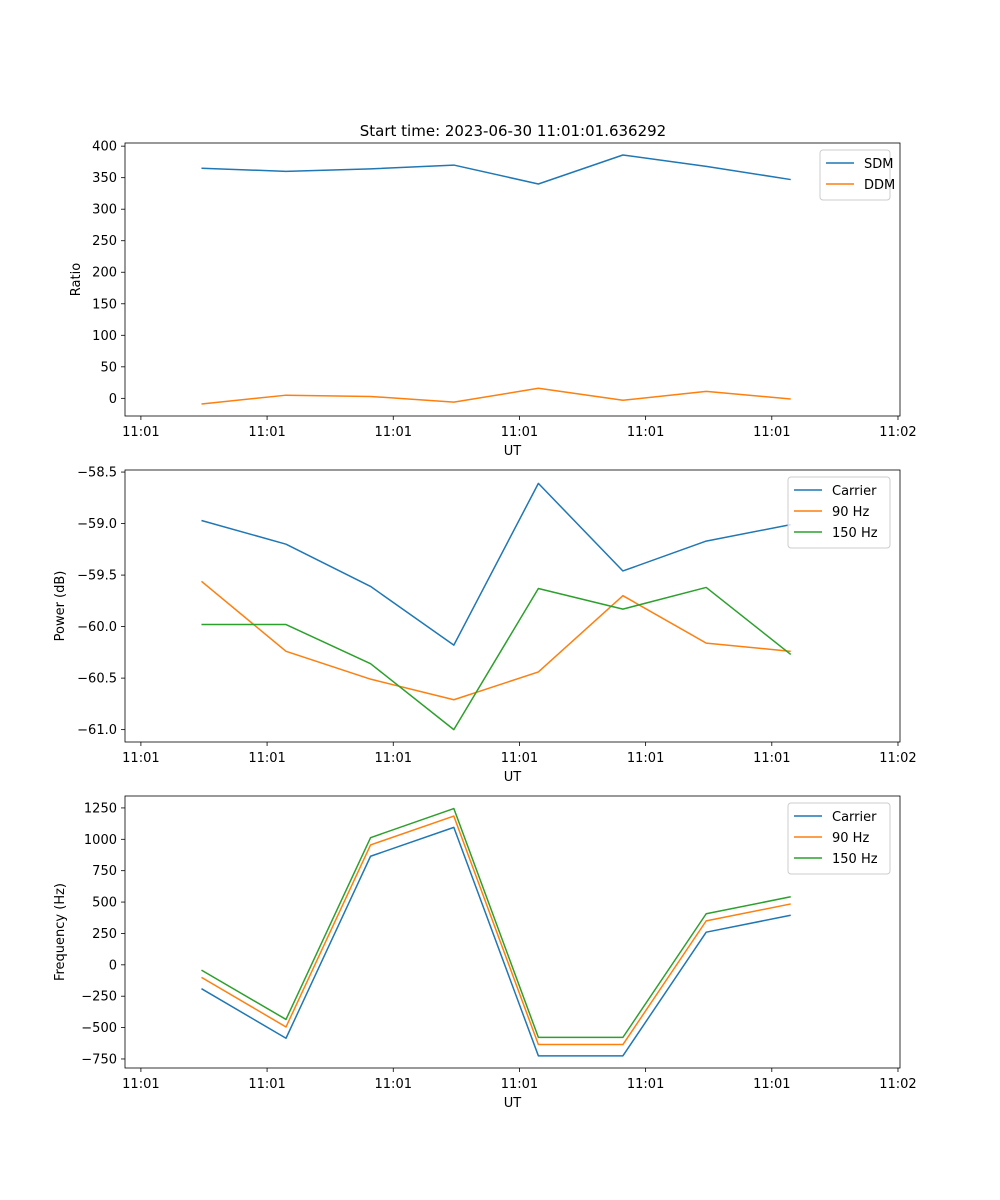 The height and width of the screenshot is (1200, 1000). I want to click on y-tick-label: −60.5, so click(97, 679).